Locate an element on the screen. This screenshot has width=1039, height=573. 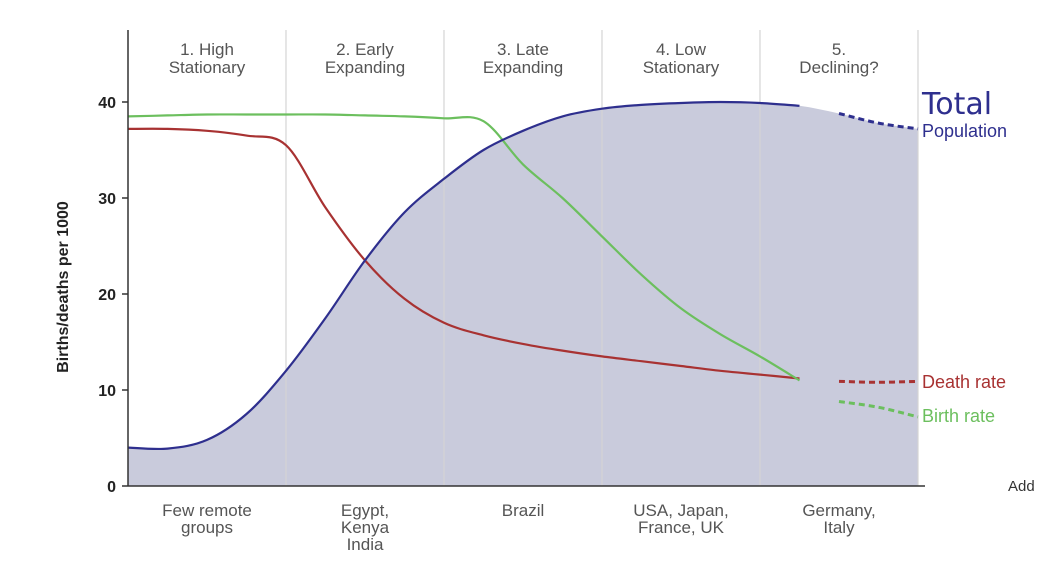
y-tick-label: 40 is located at coordinates (107, 103).